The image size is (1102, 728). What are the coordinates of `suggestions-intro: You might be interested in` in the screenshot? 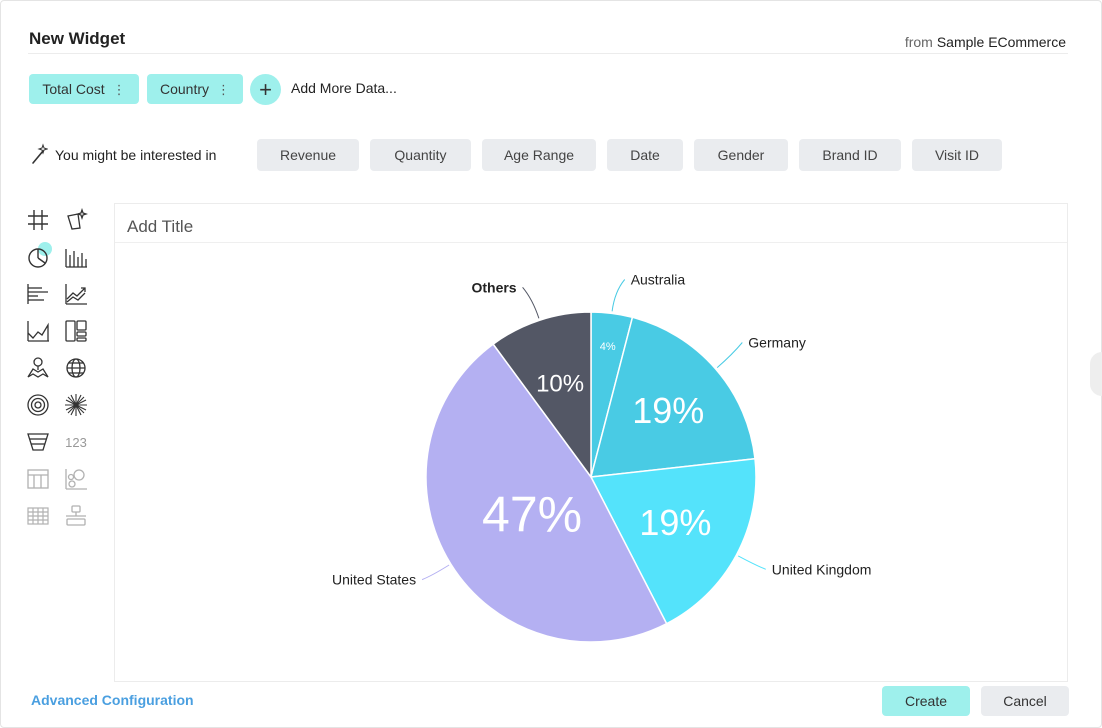 It's located at (136, 155).